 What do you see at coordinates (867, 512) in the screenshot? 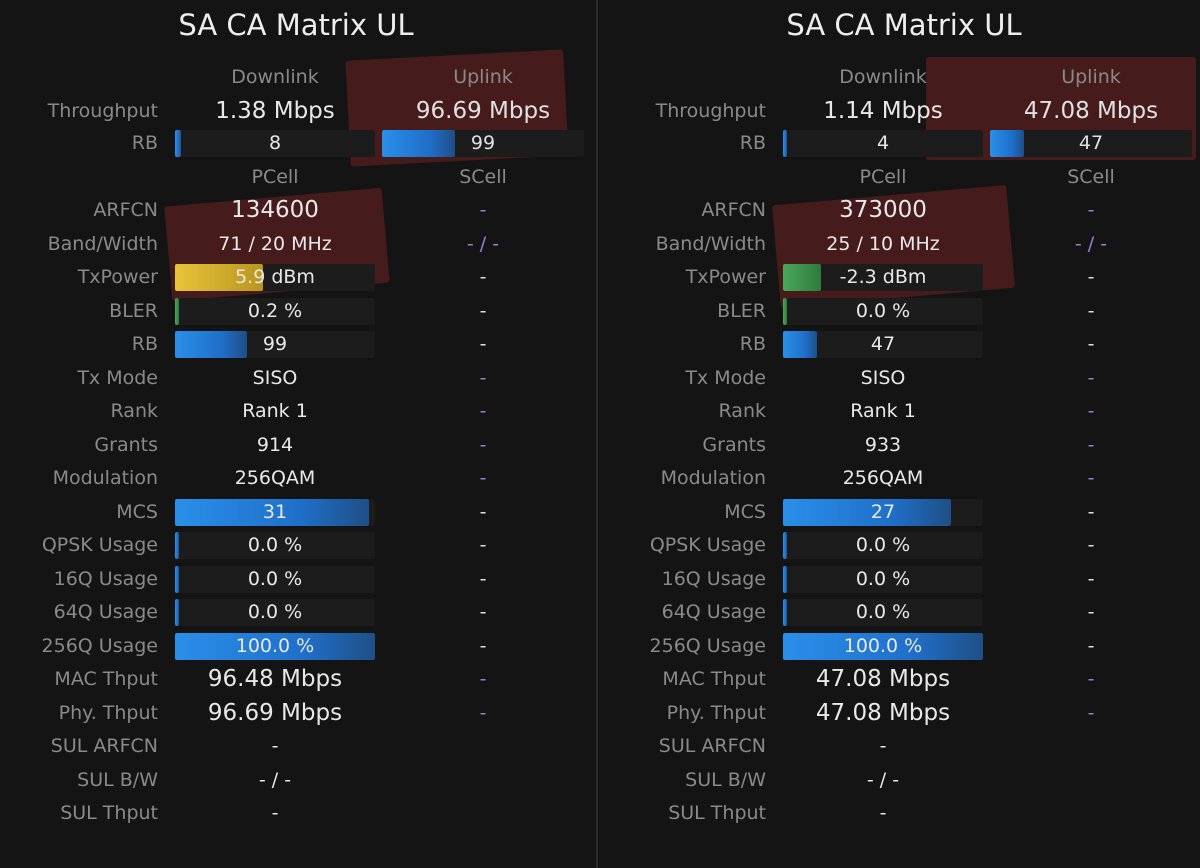
I see `mcs-pcell-bar` at bounding box center [867, 512].